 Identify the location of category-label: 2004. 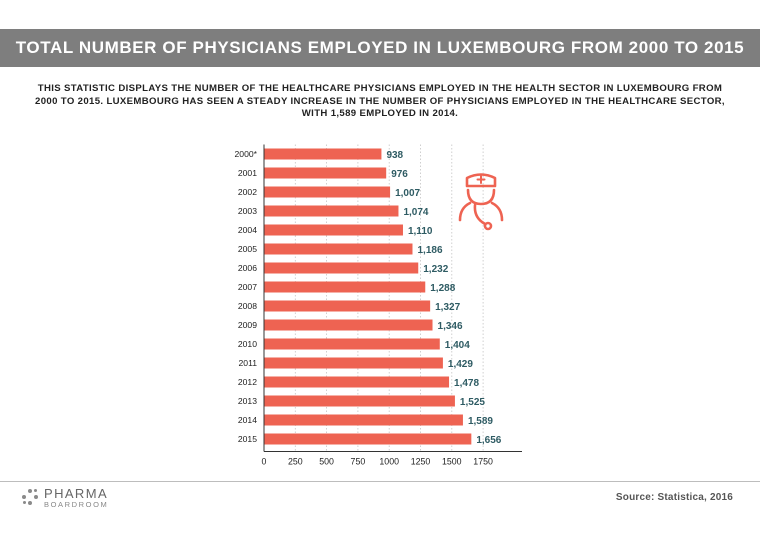
(247, 230).